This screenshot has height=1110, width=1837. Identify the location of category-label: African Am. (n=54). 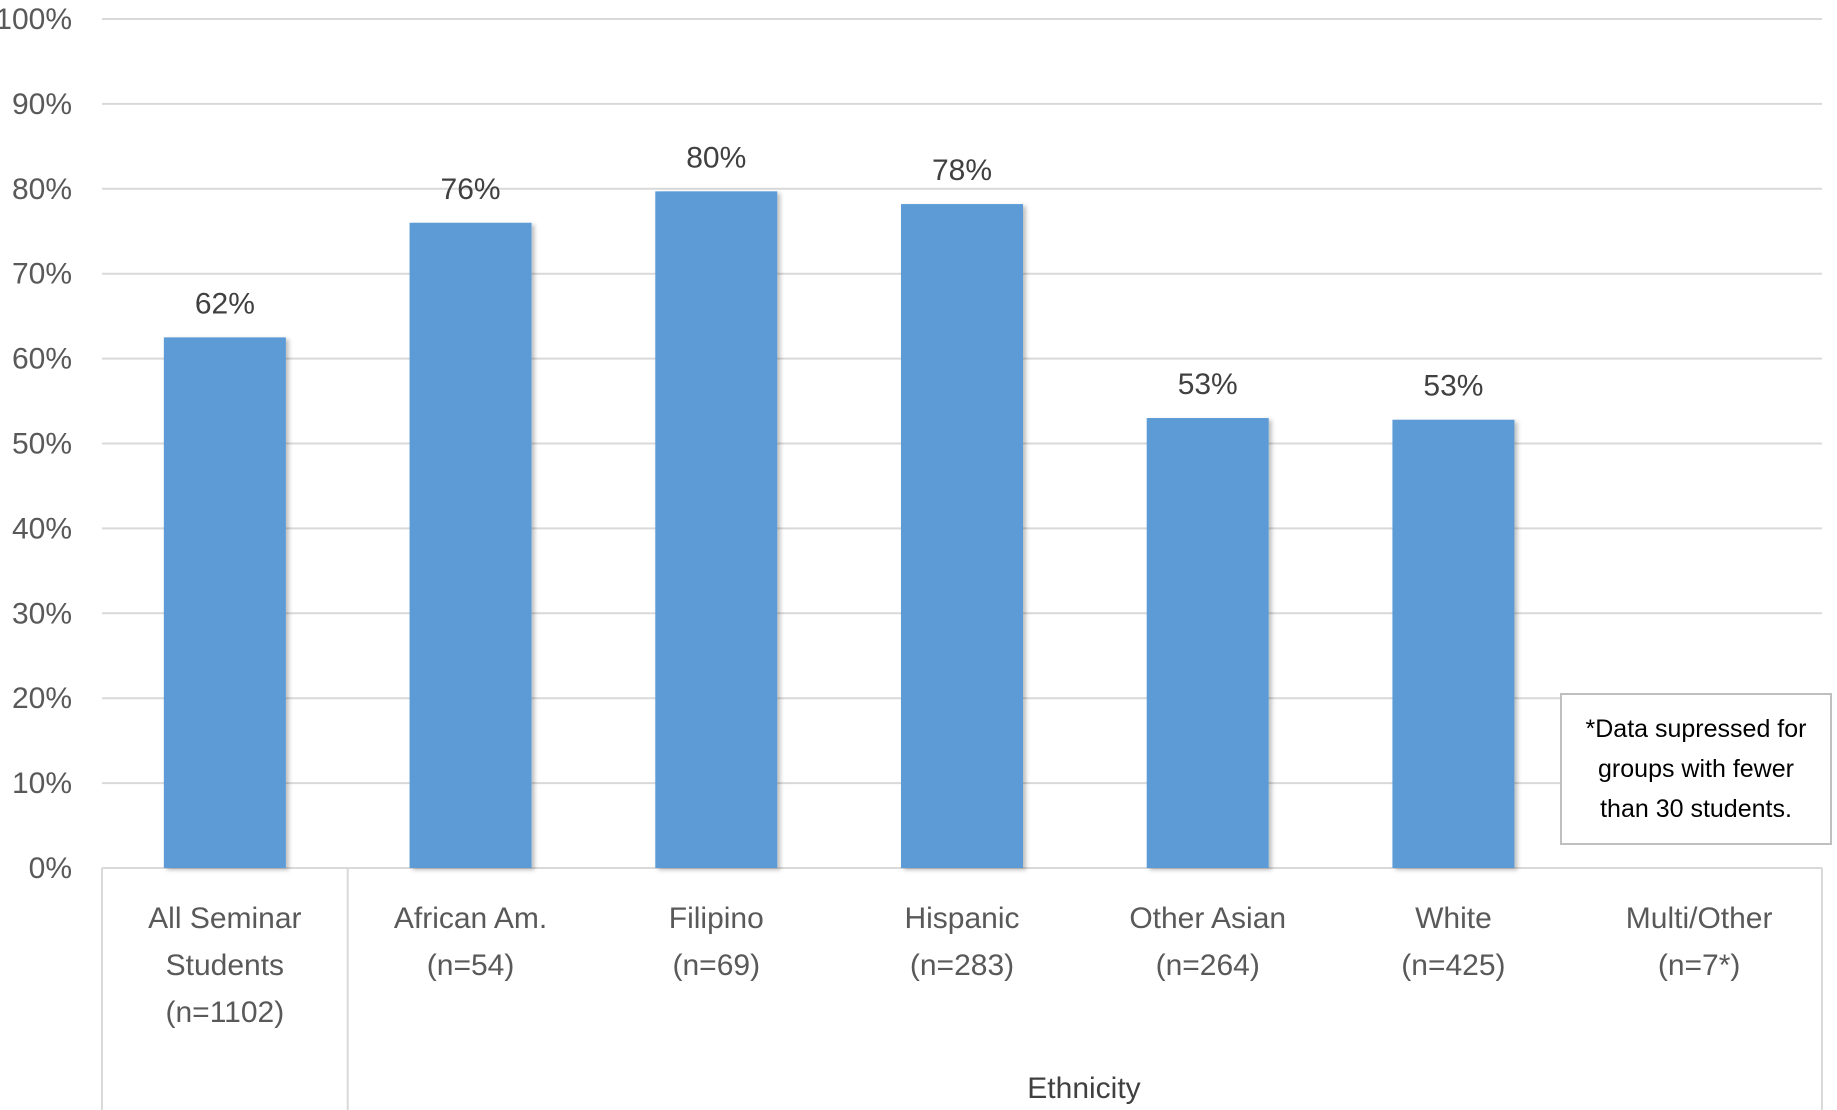
(470, 942).